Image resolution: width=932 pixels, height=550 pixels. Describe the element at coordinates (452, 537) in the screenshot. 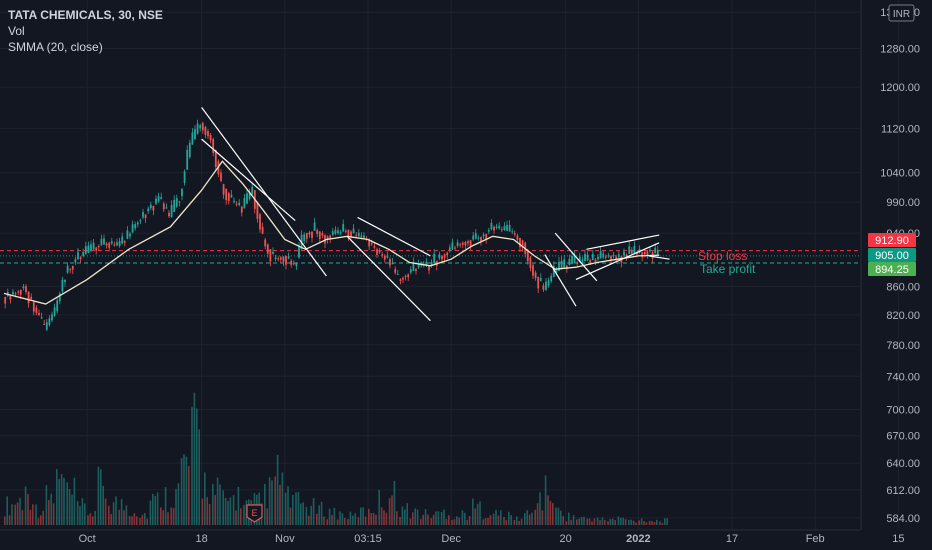

I see `x-axis: Oct 18 Nov 03:15 Dec 20 2022 17 Feb 15` at that location.